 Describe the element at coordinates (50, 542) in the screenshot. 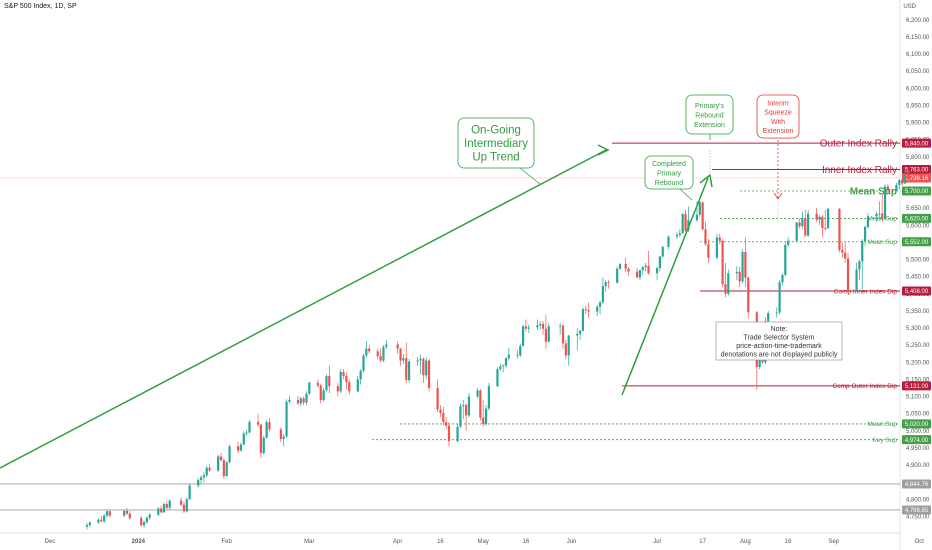

I see `x-tick-label: Dec` at that location.